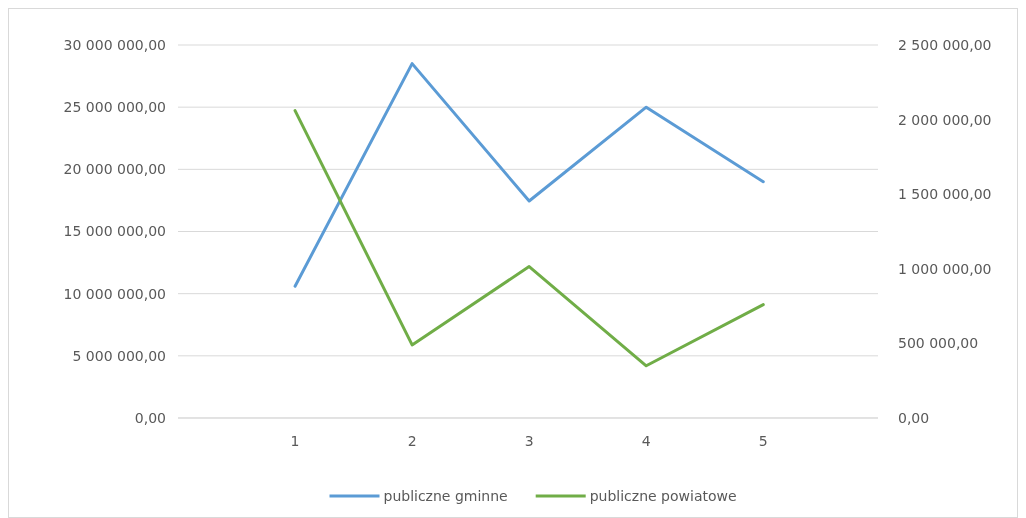 The height and width of the screenshot is (518, 1026). Describe the element at coordinates (945, 44) in the screenshot. I see `y2-tick-label: 2 500 000,00` at that location.